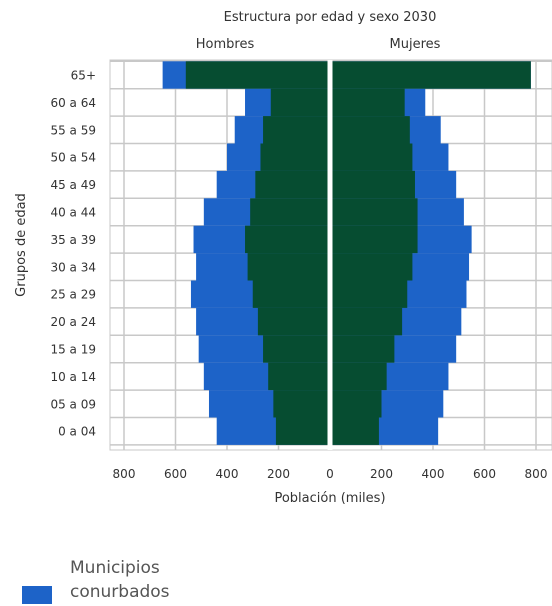 This screenshot has width=552, height=606. Describe the element at coordinates (73, 377) in the screenshot. I see `y-tick-label: 10 a 14` at that location.